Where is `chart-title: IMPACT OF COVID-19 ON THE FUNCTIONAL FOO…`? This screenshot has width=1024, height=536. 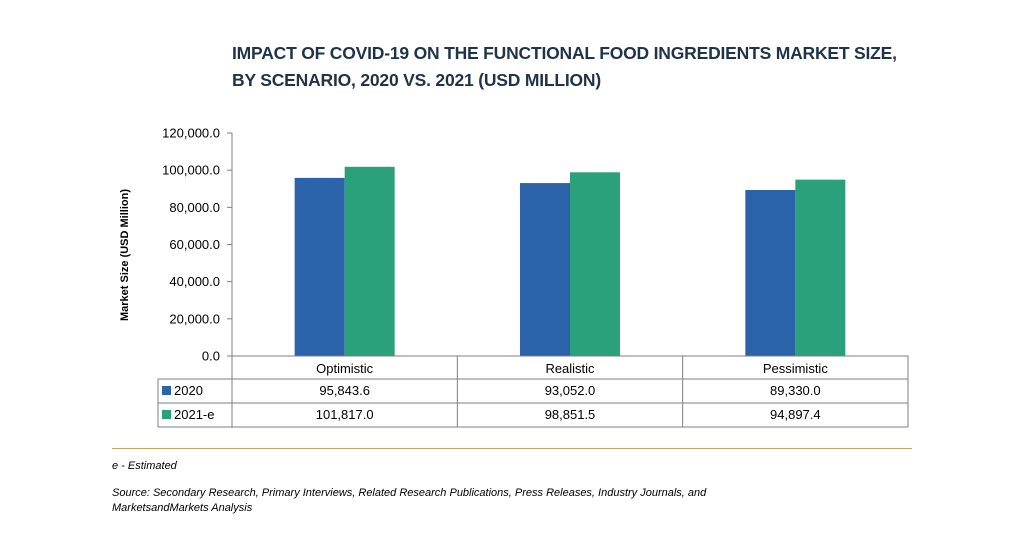 chart-title: IMPACT OF COVID-19 ON THE FUNCTIONAL FOO… is located at coordinates (582, 67).